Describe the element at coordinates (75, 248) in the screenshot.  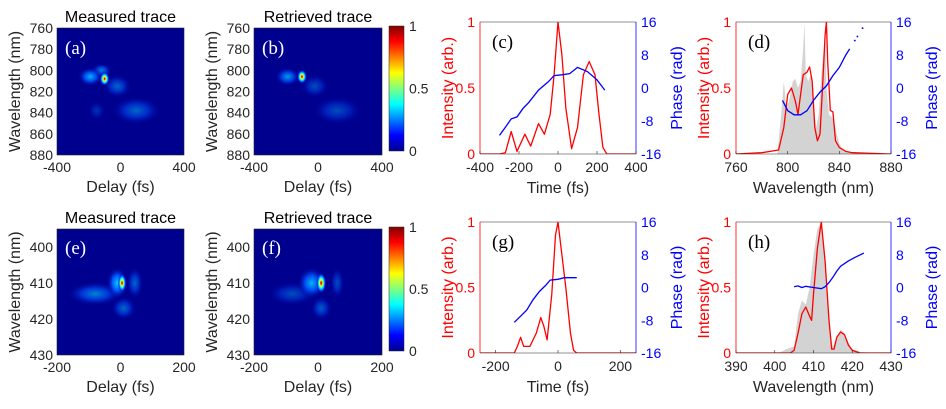
I see `panel-label: (e)` at that location.